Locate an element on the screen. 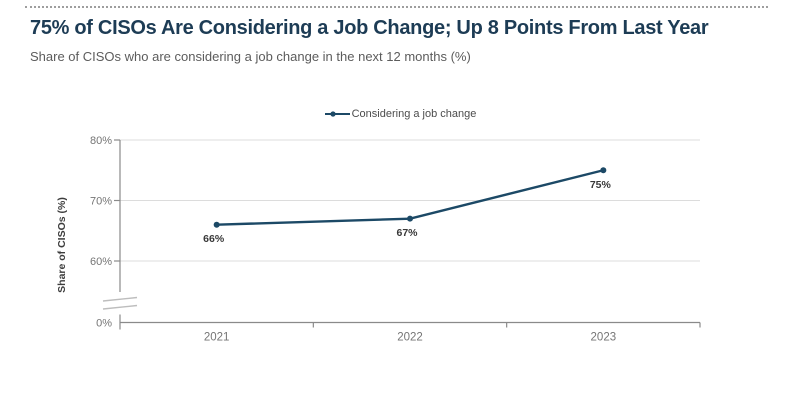 The width and height of the screenshot is (800, 411). x-tick-label: 2021 is located at coordinates (217, 338).